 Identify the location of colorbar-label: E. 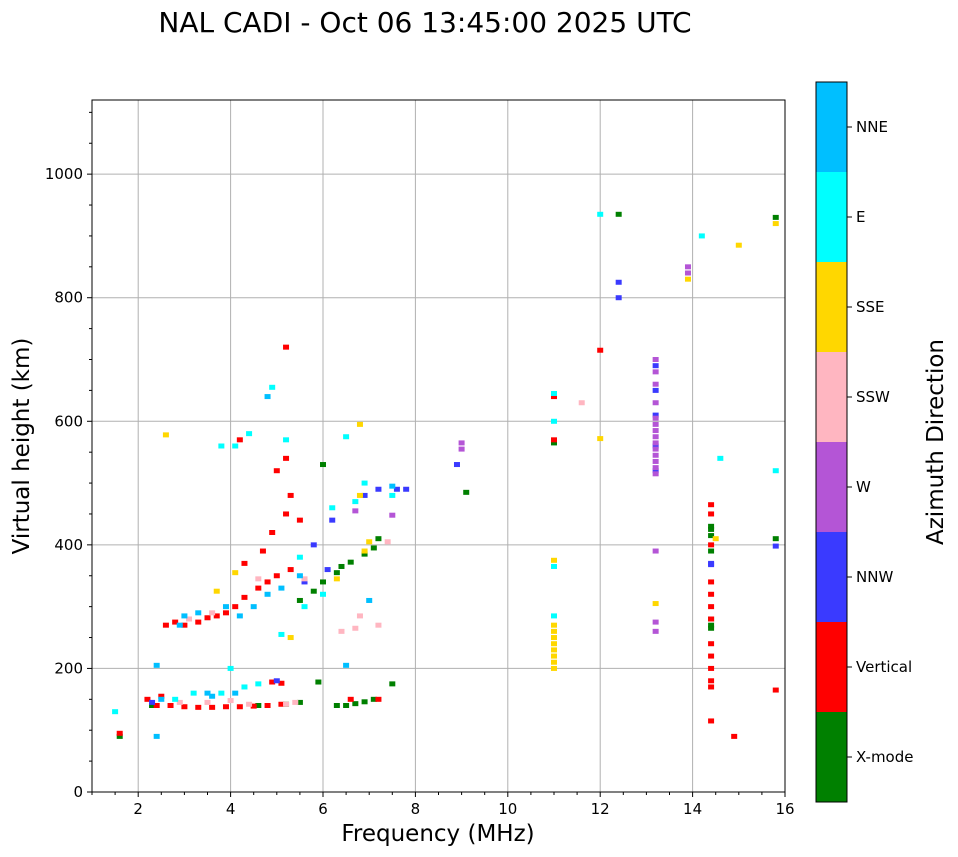
(860, 217).